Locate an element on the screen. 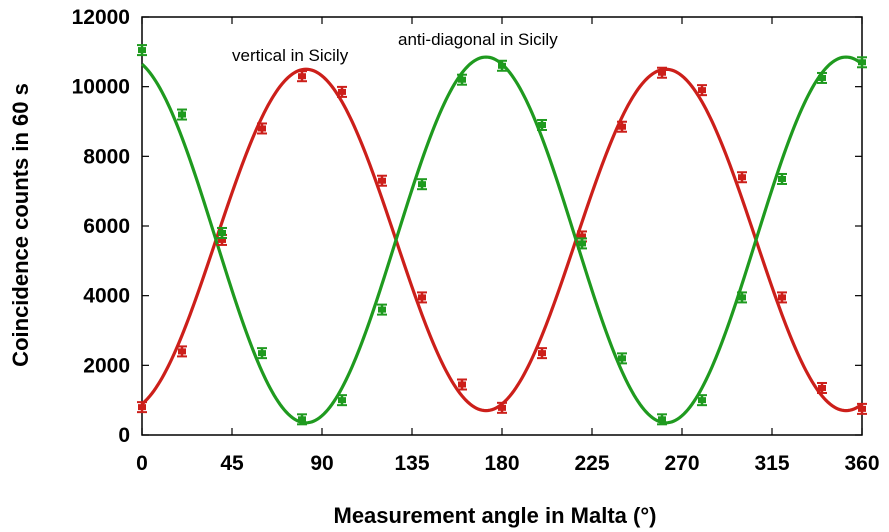 This screenshot has width=889, height=532. annotation-anti-diagonal: anti-diagonal in Sicily is located at coordinates (478, 39).